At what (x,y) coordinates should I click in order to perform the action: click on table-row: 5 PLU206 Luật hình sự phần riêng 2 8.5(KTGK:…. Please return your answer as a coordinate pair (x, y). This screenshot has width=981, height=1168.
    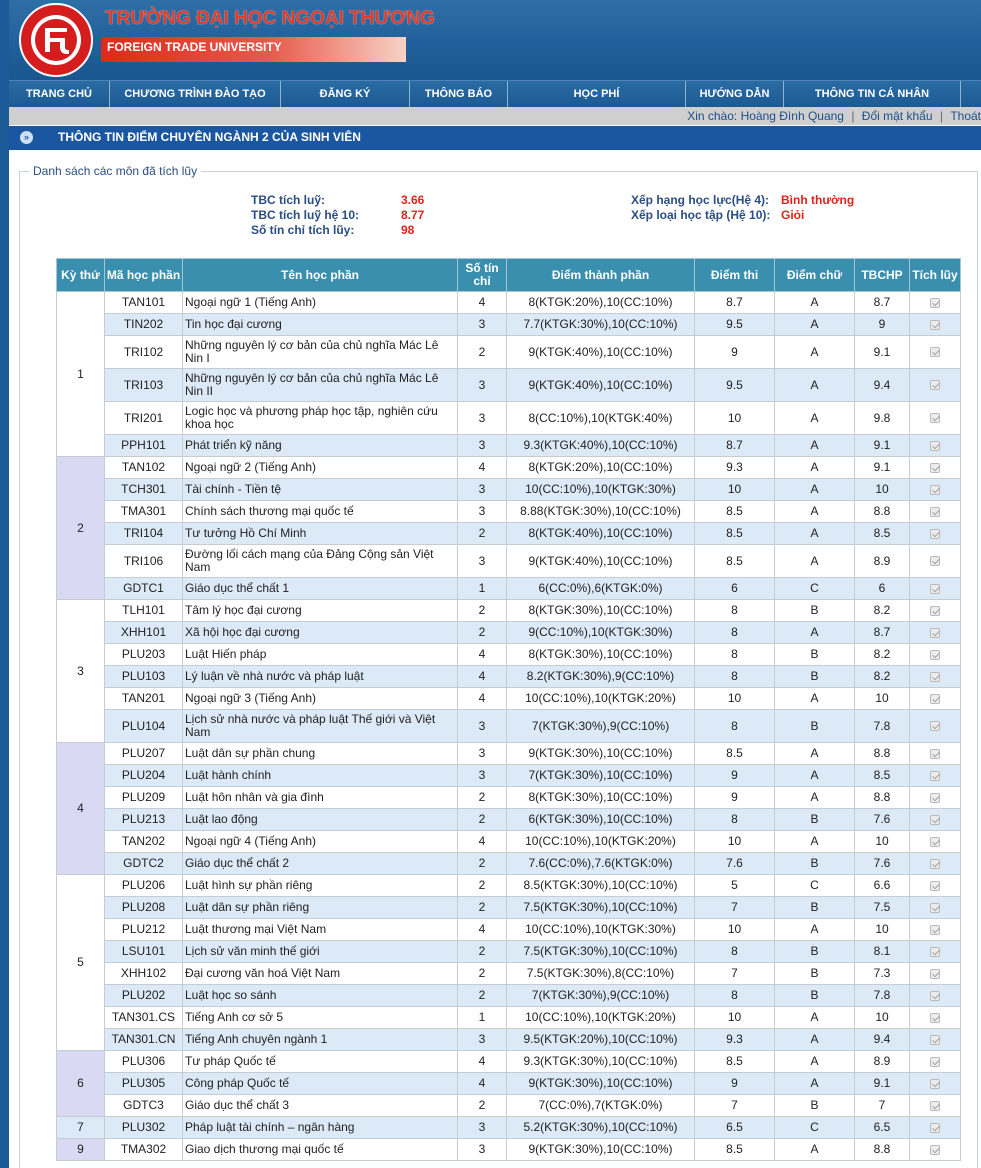
    Looking at the image, I should click on (508, 962).